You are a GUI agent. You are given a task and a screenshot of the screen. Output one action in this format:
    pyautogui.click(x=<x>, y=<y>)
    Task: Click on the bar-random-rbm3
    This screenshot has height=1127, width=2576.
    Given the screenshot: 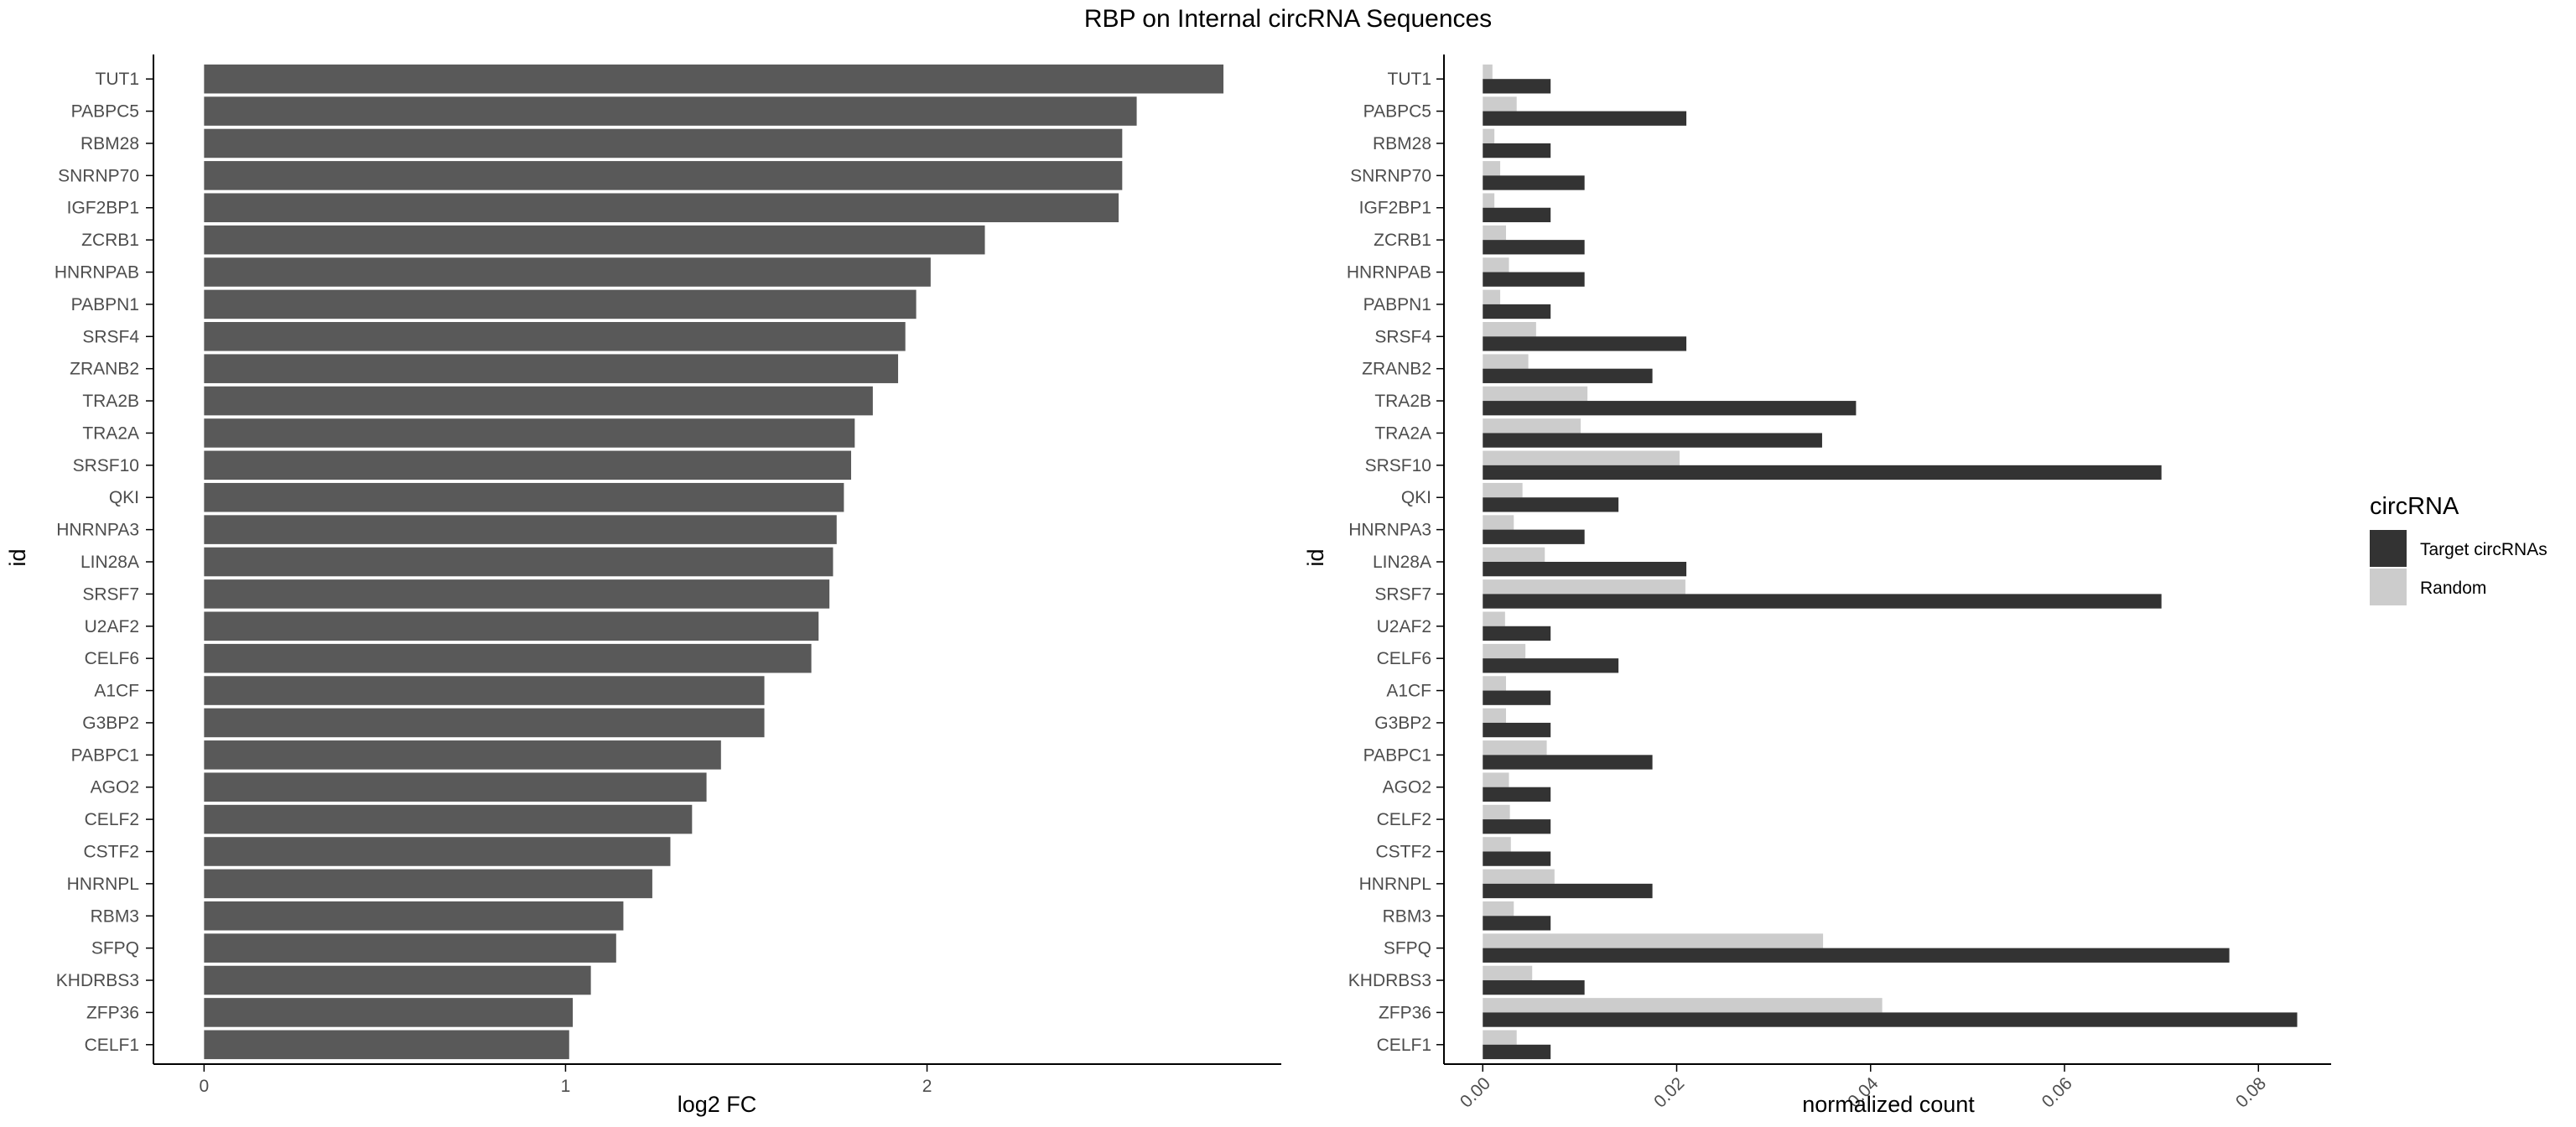 What is the action you would take?
    pyautogui.click(x=1498, y=909)
    